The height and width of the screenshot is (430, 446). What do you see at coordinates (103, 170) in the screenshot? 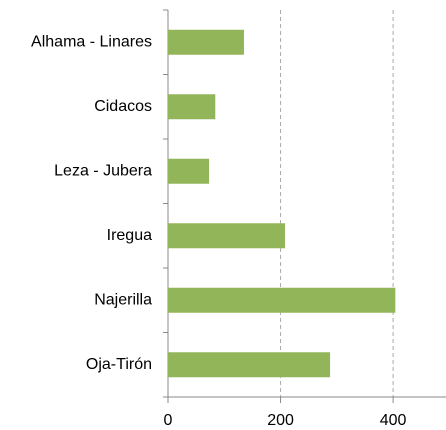
I see `y-tick-label: Leza - Jubera` at bounding box center [103, 170].